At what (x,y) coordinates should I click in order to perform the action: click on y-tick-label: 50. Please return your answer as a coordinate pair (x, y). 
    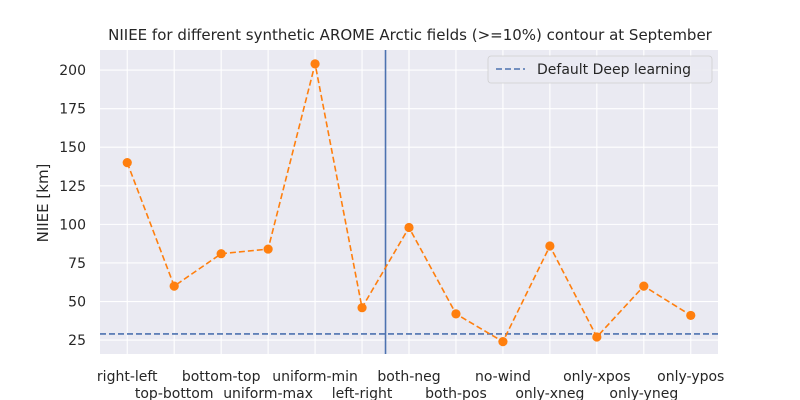
    Looking at the image, I should click on (77, 303).